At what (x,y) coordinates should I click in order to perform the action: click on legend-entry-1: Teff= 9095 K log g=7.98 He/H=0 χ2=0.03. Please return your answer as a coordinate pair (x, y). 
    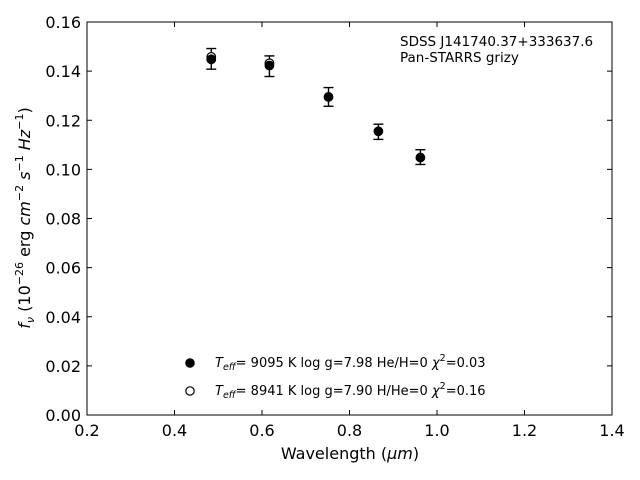
    Looking at the image, I should click on (350, 363).